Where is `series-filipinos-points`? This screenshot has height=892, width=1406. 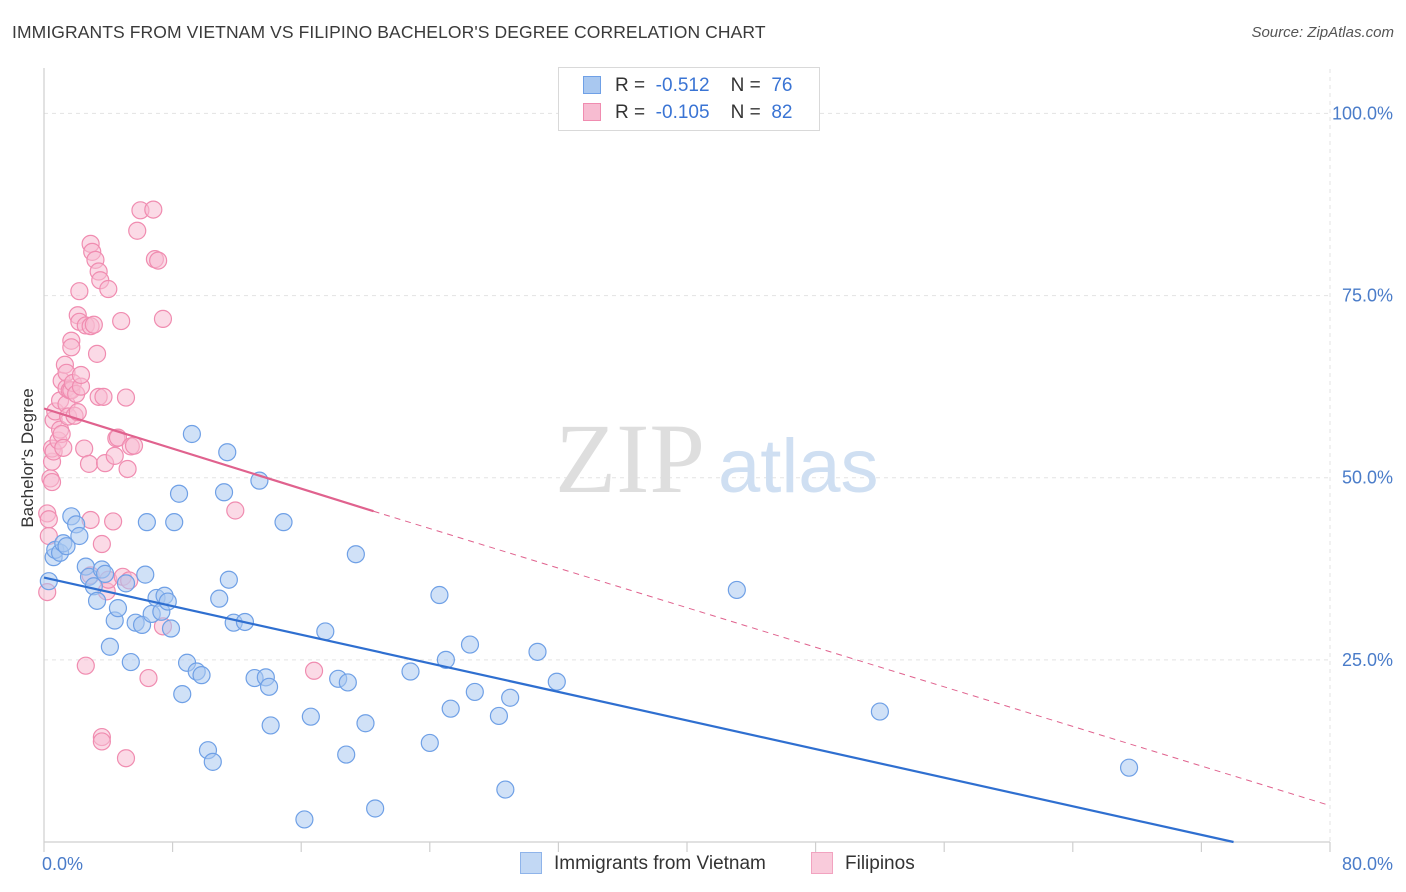 series-filipinos-points is located at coordinates (181, 484).